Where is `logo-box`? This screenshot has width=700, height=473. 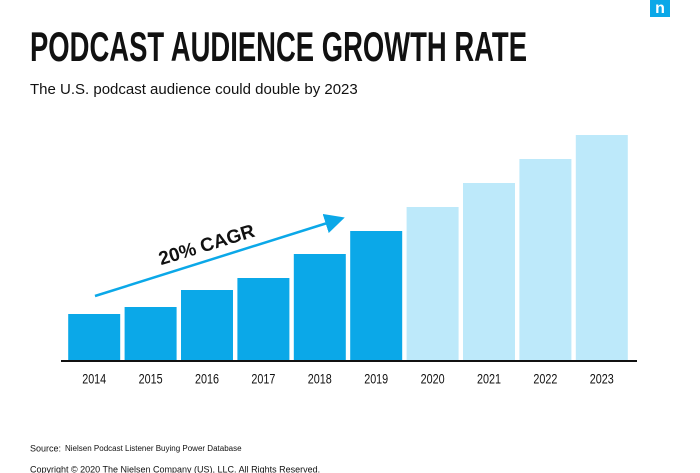
logo-box is located at coordinates (660, 8).